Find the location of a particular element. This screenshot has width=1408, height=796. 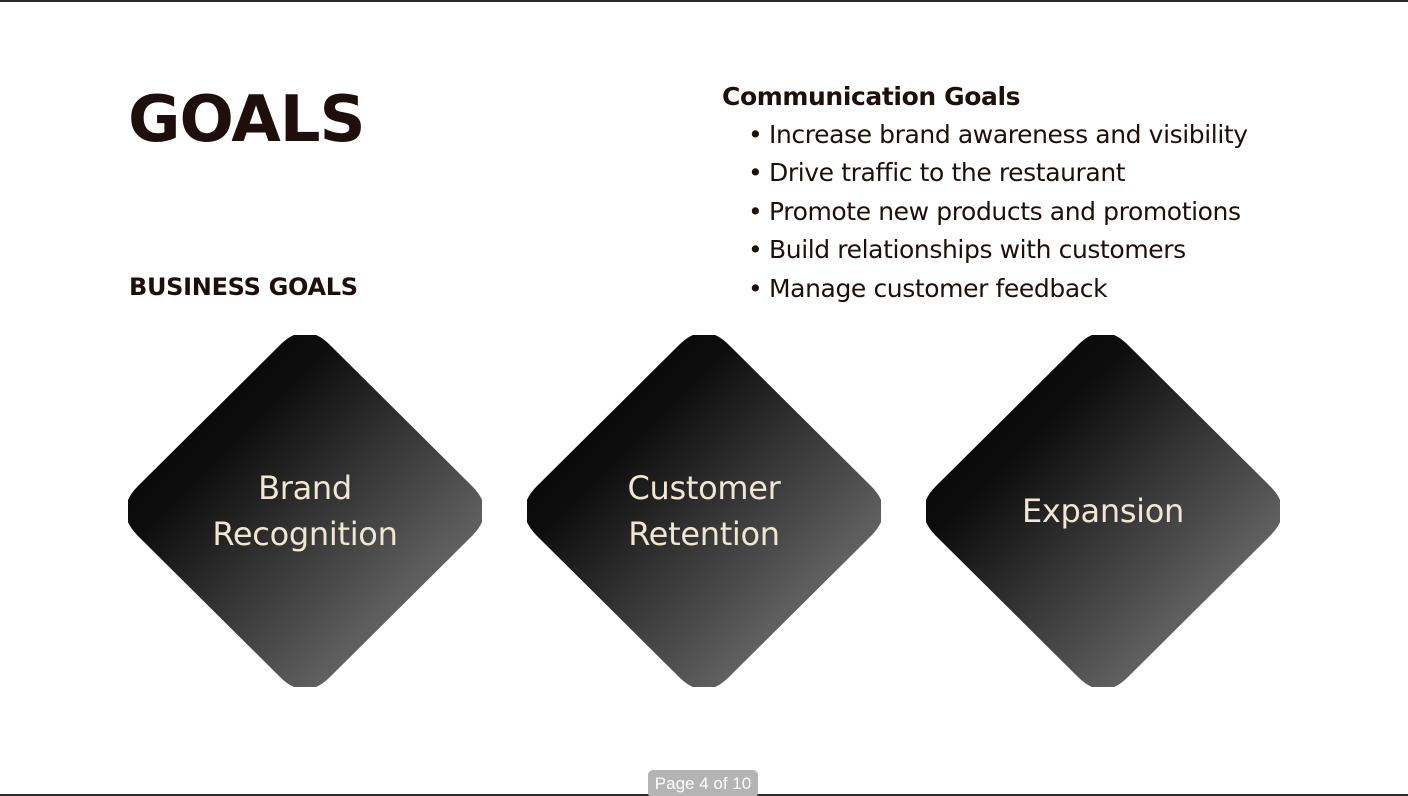

business-goal-diamond-expansion: Expansion is located at coordinates (1103, 511).